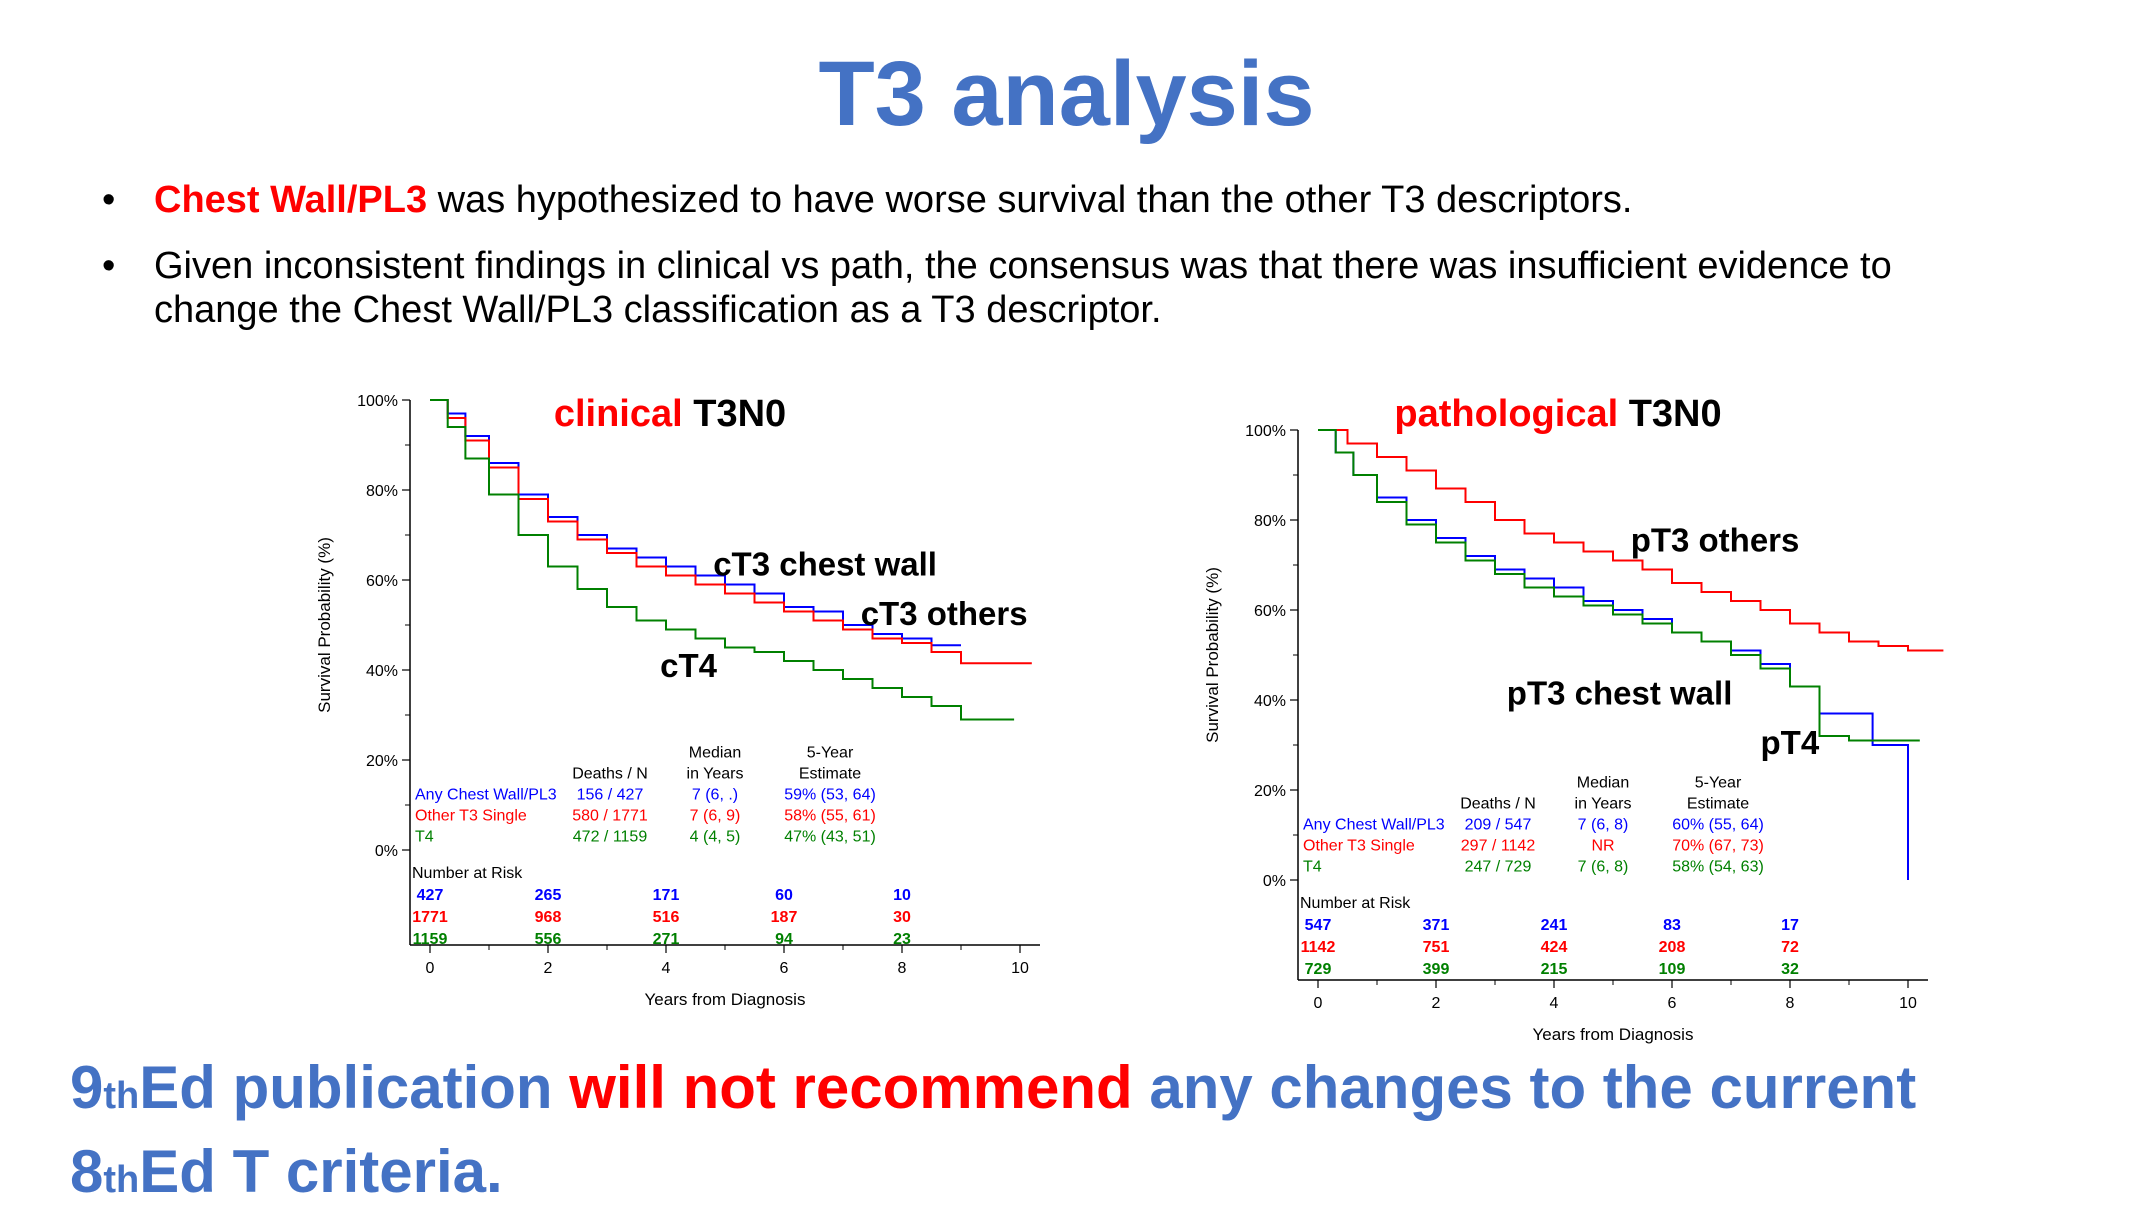 The image size is (2133, 1218). What do you see at coordinates (1554, 969) in the screenshot?
I see `risk-value: 215` at bounding box center [1554, 969].